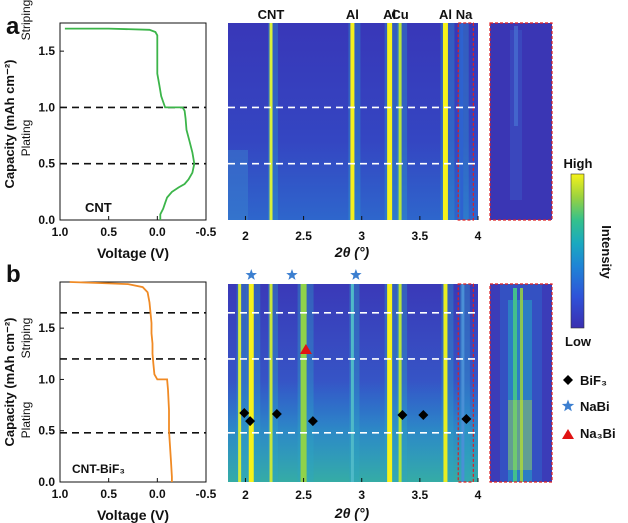 This screenshot has width=628, height=523. What do you see at coordinates (399, 14) in the screenshot?
I see `peak-label: Cu` at bounding box center [399, 14].